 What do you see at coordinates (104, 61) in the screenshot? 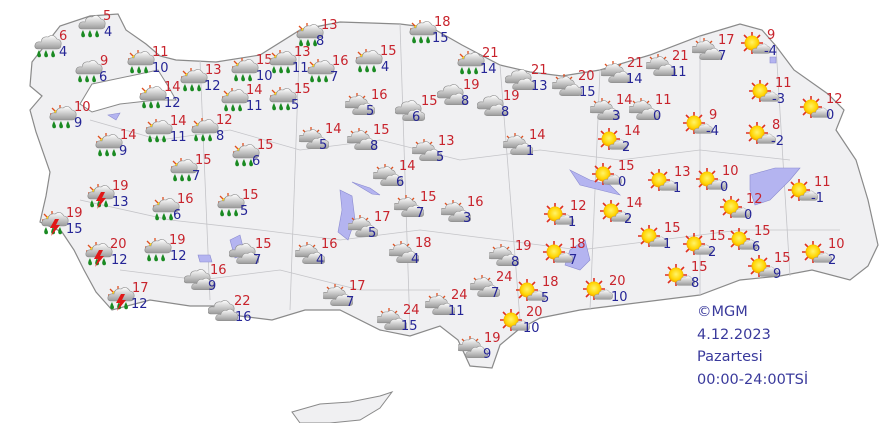
I see `max-temp: 9` at bounding box center [104, 61].